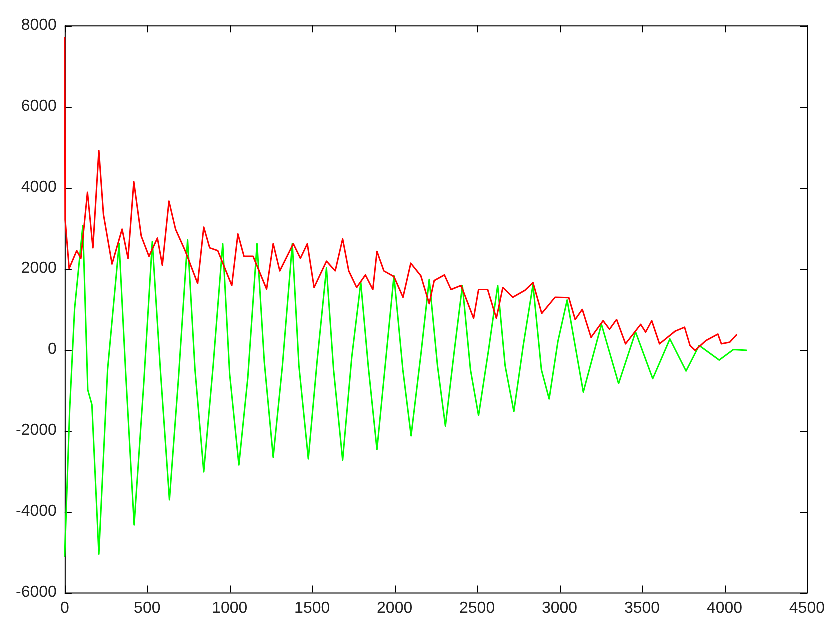  Describe the element at coordinates (39, 25) in the screenshot. I see `y-tick-label: 8000` at that location.